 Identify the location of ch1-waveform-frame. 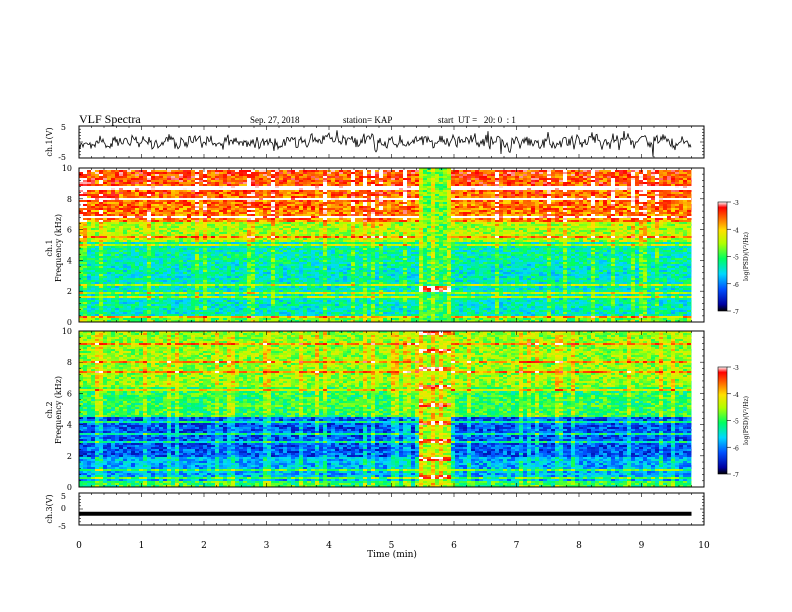
(391, 142).